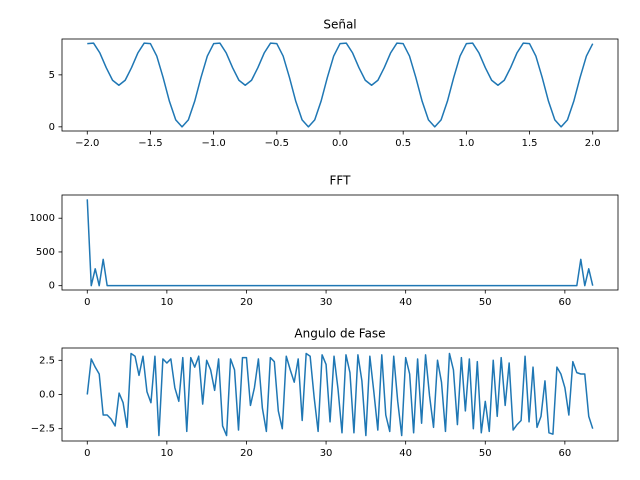 The image size is (640, 480). Describe the element at coordinates (530, 143) in the screenshot. I see `x-tick-label: 1.5` at that location.